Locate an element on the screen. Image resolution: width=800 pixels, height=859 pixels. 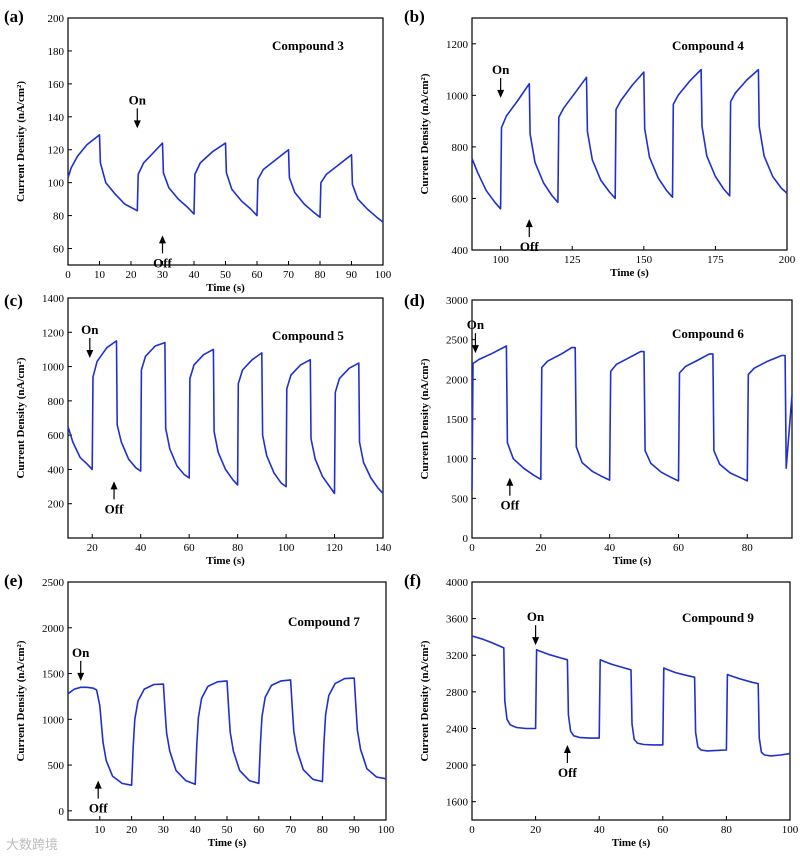
y-tick-label: 1600 is located at coordinates (457, 803).